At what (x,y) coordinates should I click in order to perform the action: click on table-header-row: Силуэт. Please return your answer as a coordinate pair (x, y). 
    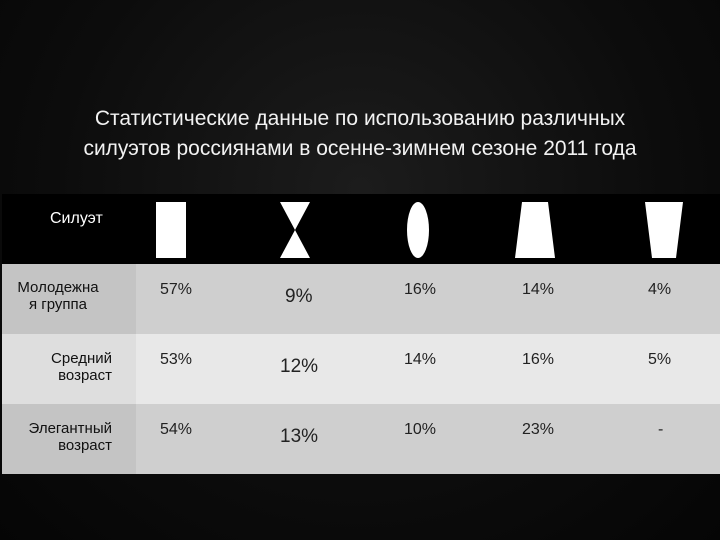
    Looking at the image, I should click on (361, 229).